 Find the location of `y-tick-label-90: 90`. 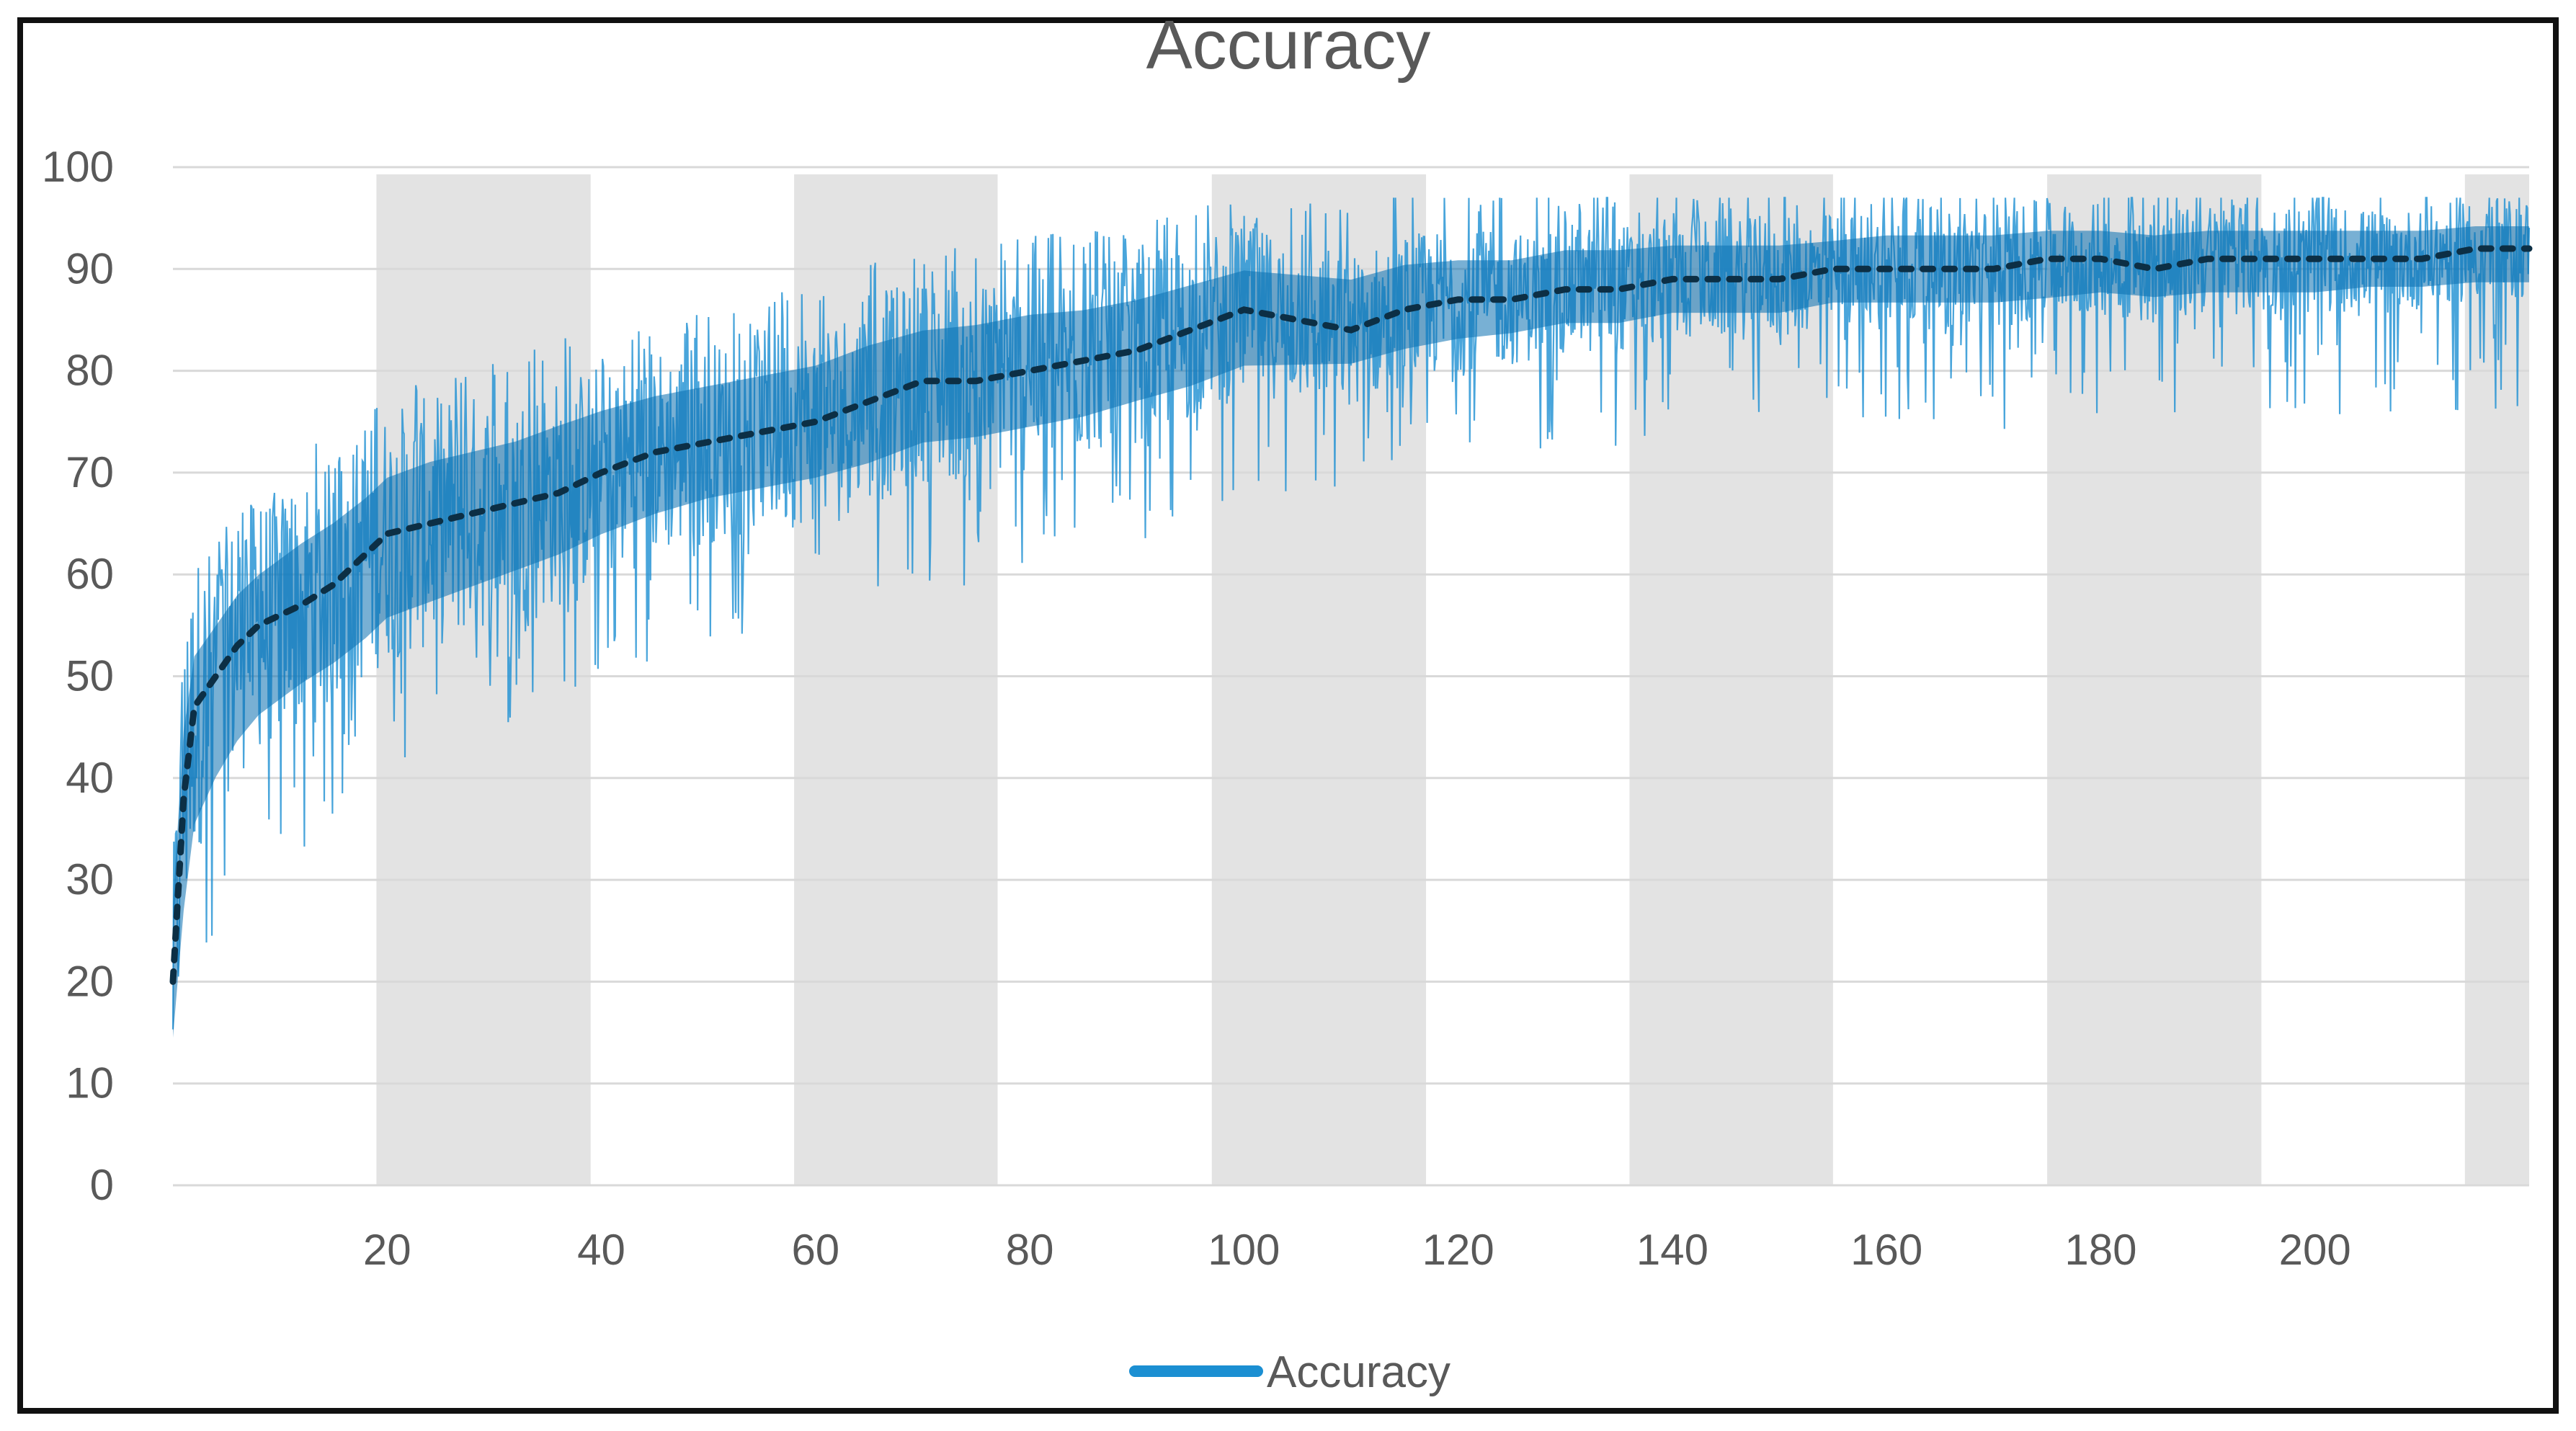

y-tick-label-90: 90 is located at coordinates (90, 268).